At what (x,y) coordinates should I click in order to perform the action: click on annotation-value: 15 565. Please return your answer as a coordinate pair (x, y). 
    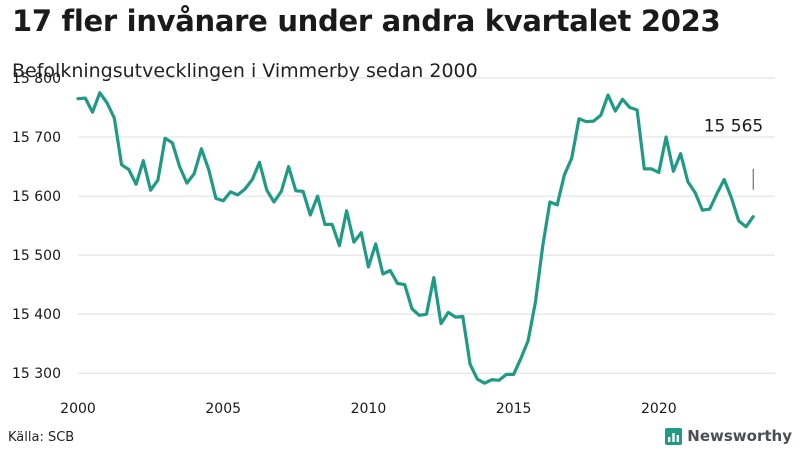
    Looking at the image, I should click on (733, 127).